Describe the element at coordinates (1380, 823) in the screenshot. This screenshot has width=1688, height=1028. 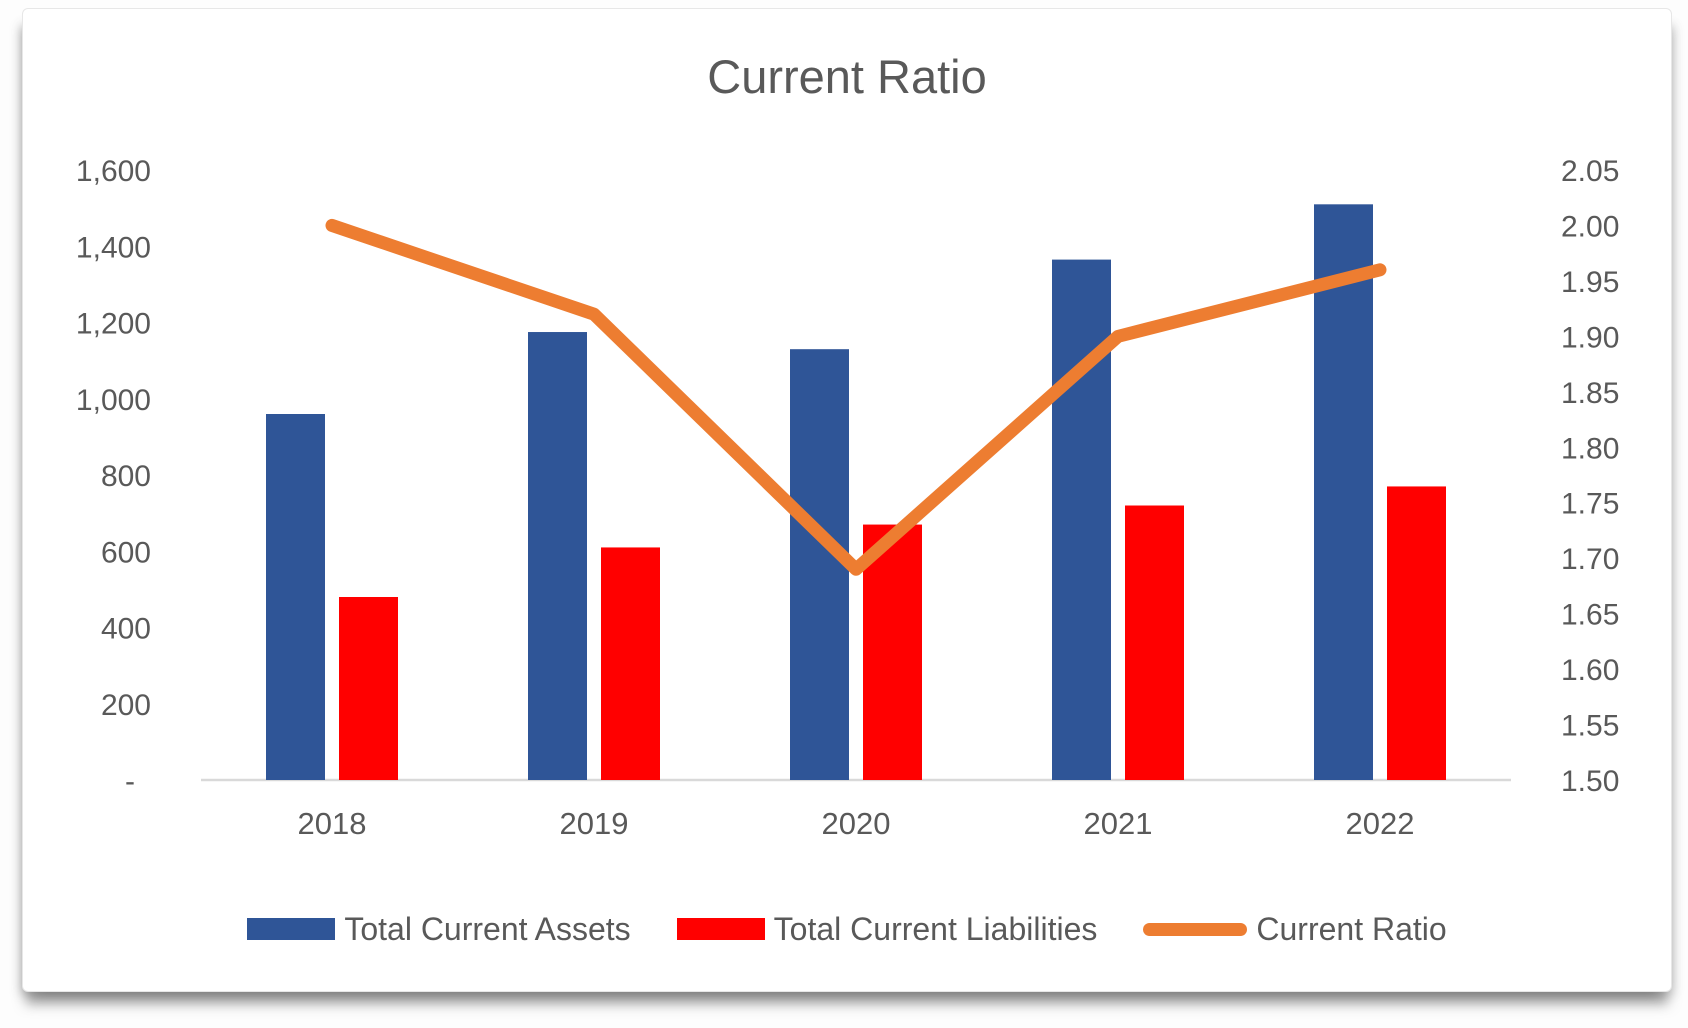
I see `x-axis-label-2022: 2022` at that location.